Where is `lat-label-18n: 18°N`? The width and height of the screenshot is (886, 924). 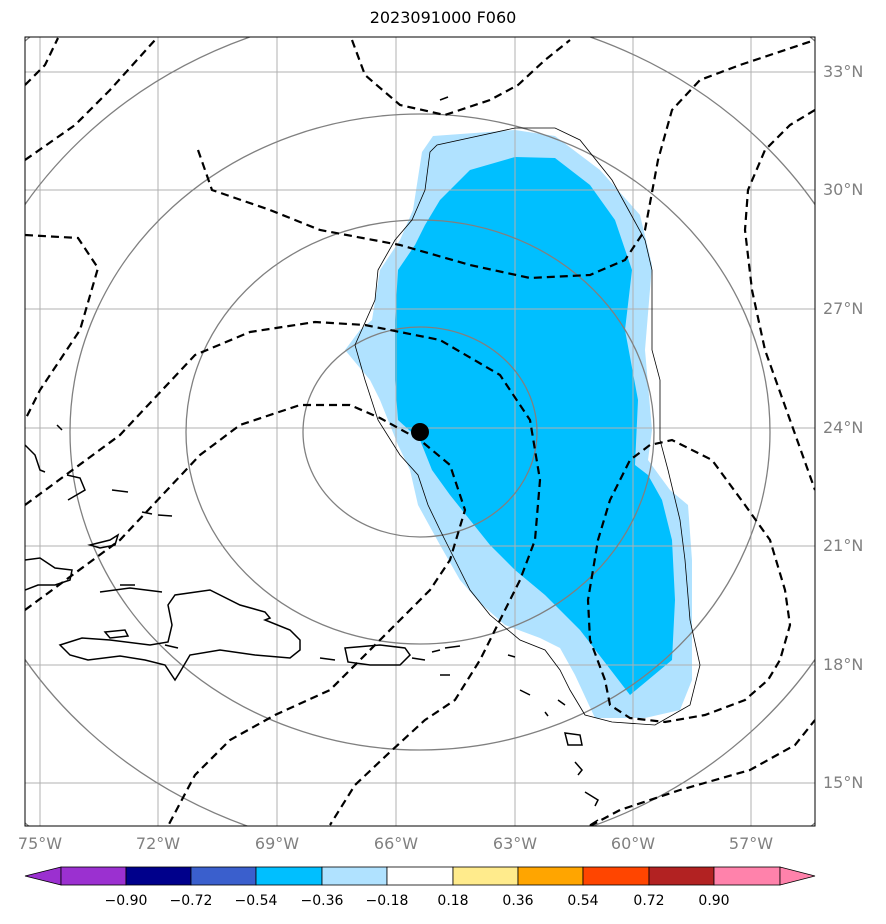
lat-label-18n: 18°N is located at coordinates (843, 664).